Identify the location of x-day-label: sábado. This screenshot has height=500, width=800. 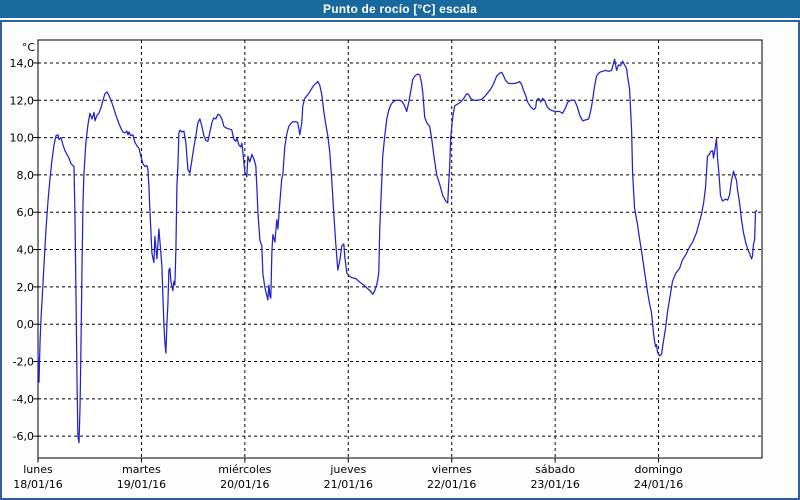
(555, 469).